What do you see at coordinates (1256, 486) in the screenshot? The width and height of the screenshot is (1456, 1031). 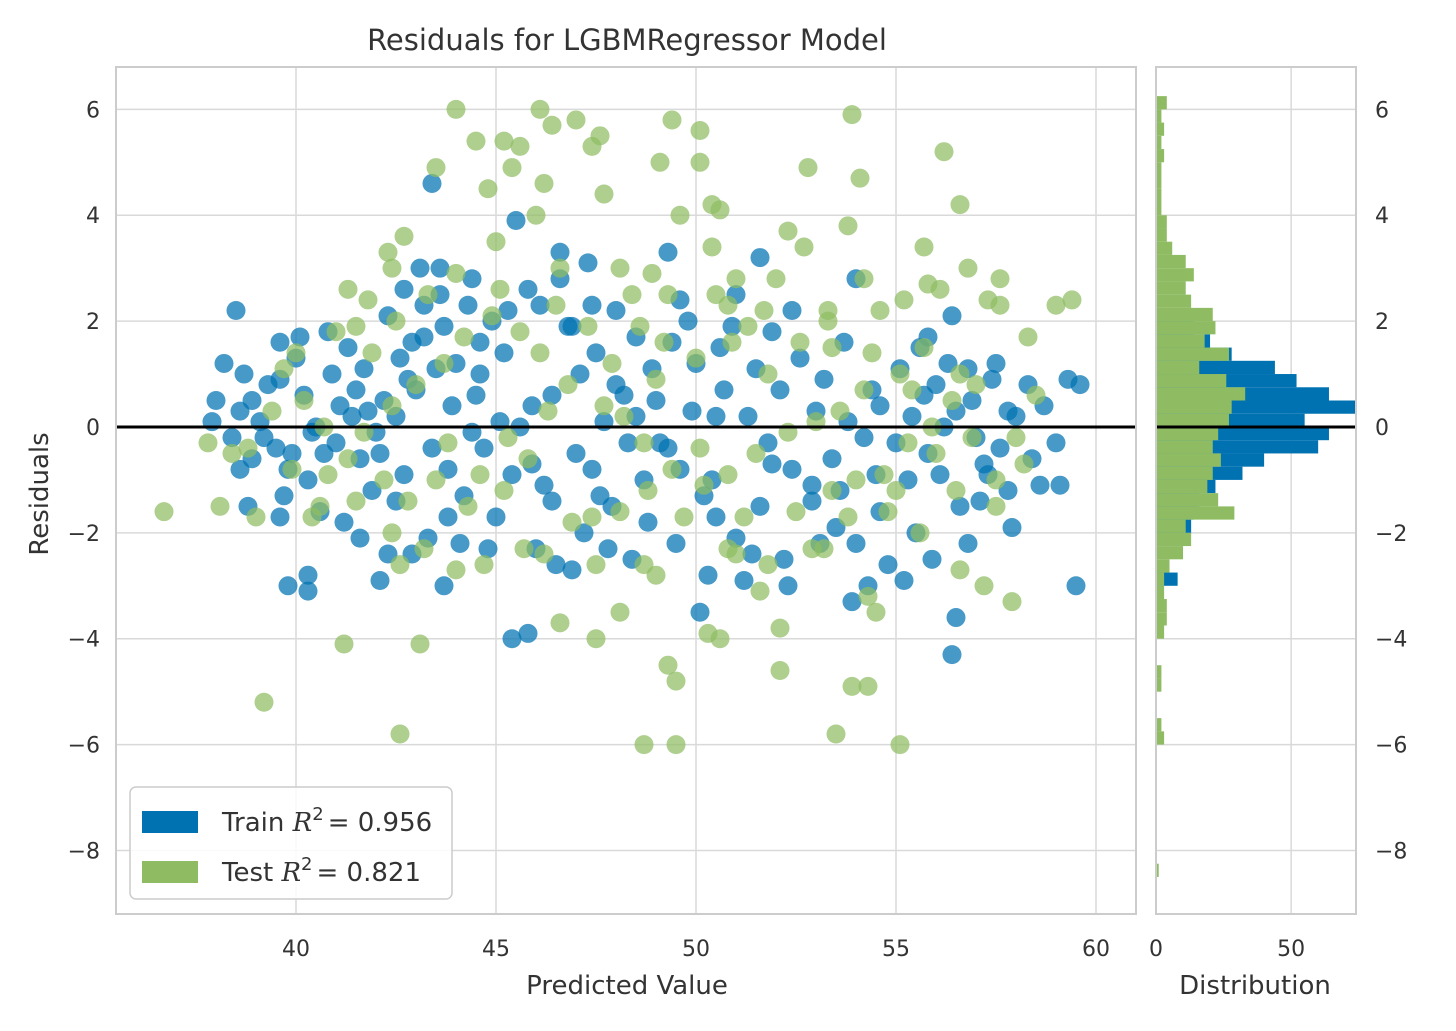 I see `histogram-bars` at bounding box center [1256, 486].